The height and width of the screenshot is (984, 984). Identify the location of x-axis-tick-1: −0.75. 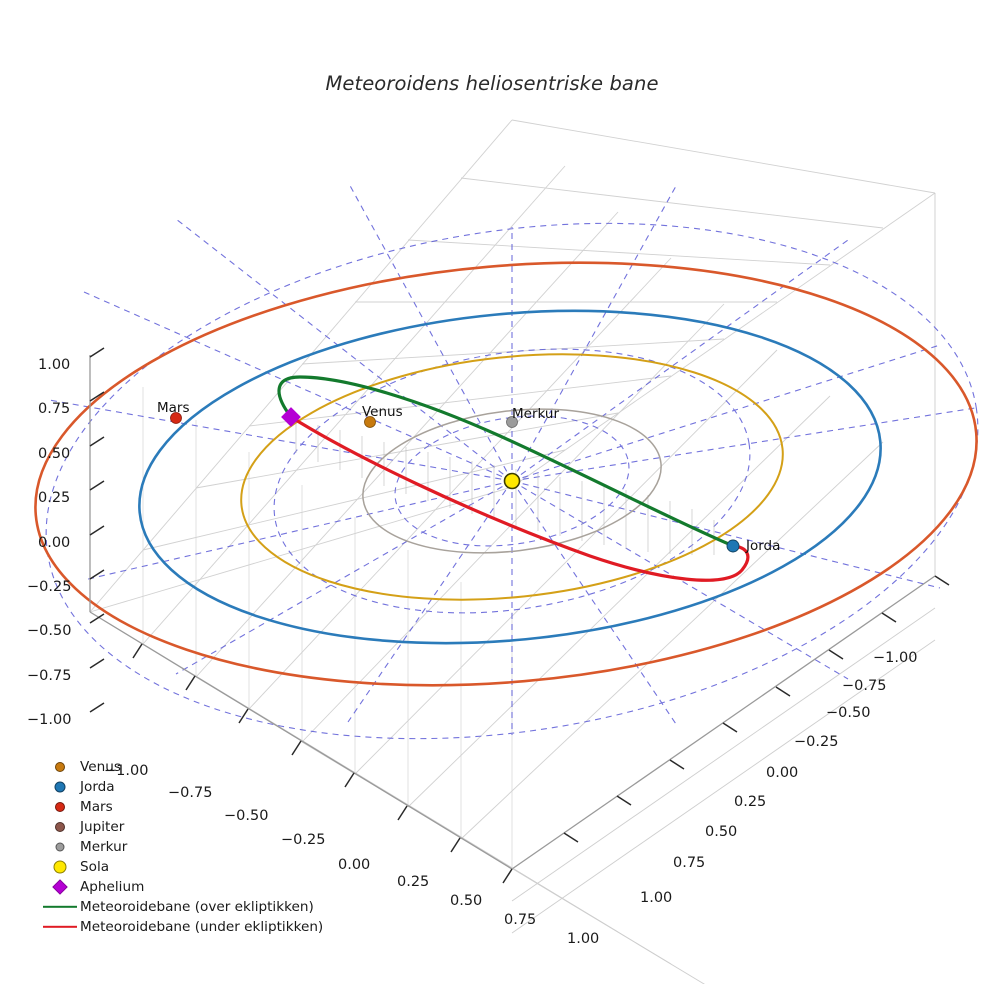
(190, 793).